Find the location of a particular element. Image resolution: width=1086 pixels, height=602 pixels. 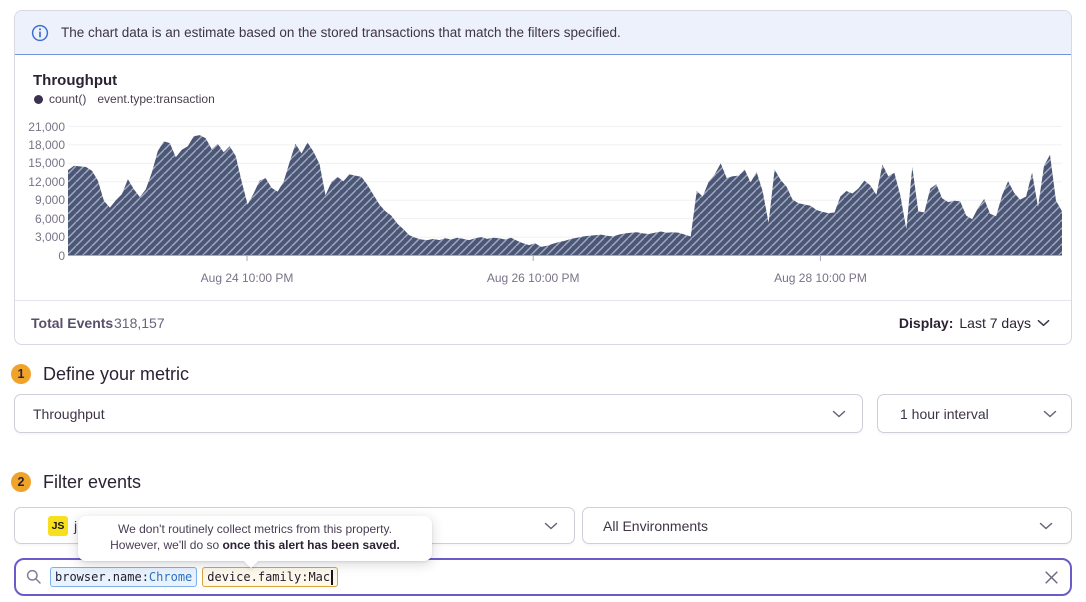

legend-series: count() is located at coordinates (68, 99).